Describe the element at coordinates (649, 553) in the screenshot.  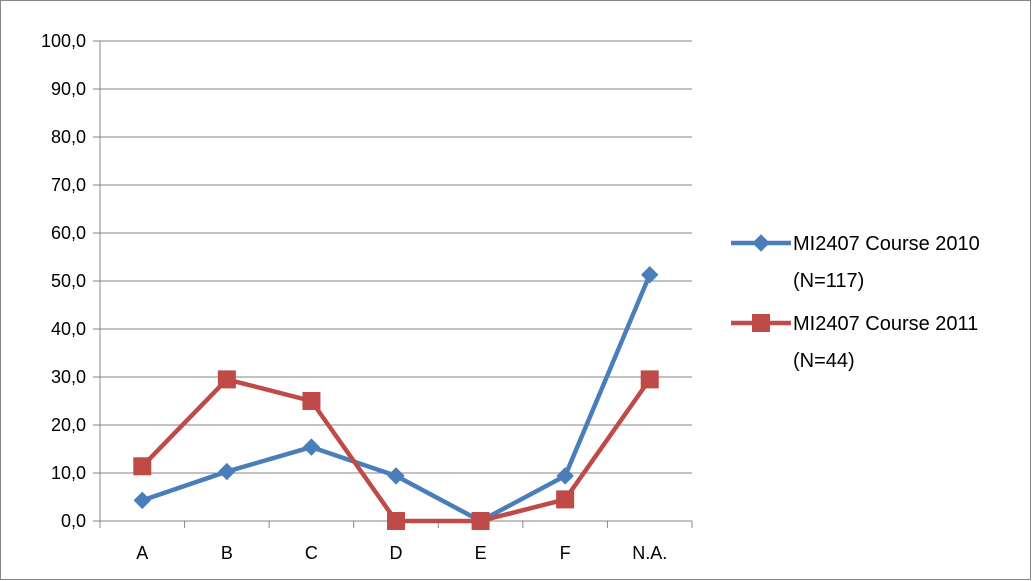
I see `x-tick-label: N.A.` at that location.